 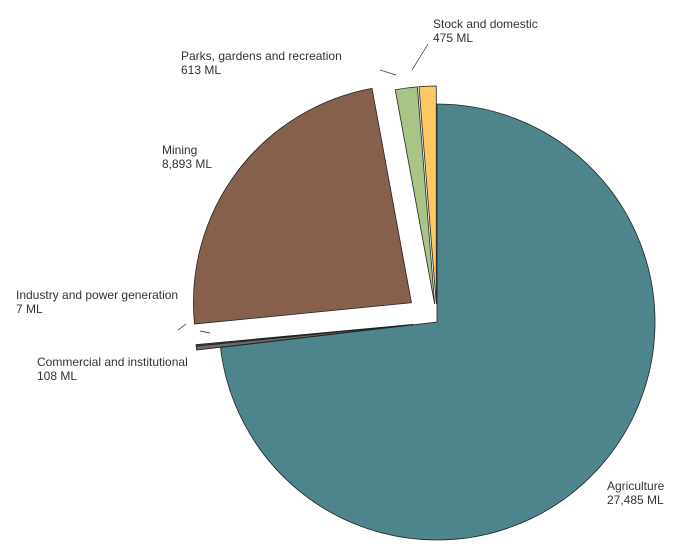 What do you see at coordinates (485, 24) in the screenshot?
I see `slice-label: Stock and domestic` at bounding box center [485, 24].